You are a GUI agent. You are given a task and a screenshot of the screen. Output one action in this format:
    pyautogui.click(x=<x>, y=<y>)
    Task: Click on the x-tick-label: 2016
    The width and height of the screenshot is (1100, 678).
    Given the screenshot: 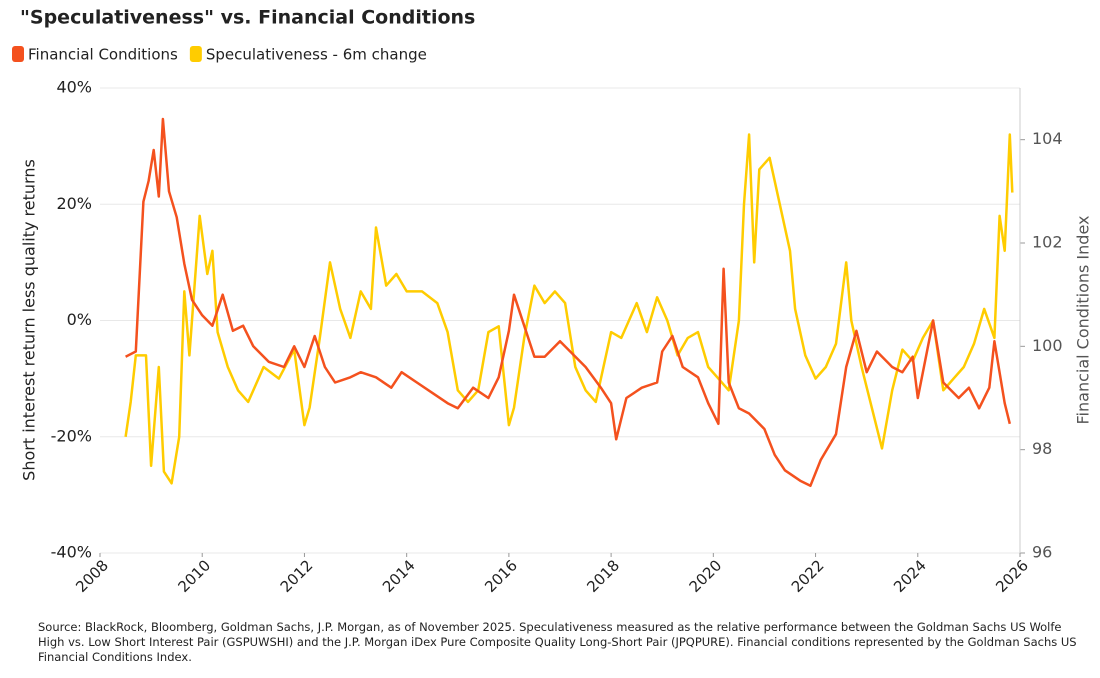 What is the action you would take?
    pyautogui.click(x=501, y=576)
    